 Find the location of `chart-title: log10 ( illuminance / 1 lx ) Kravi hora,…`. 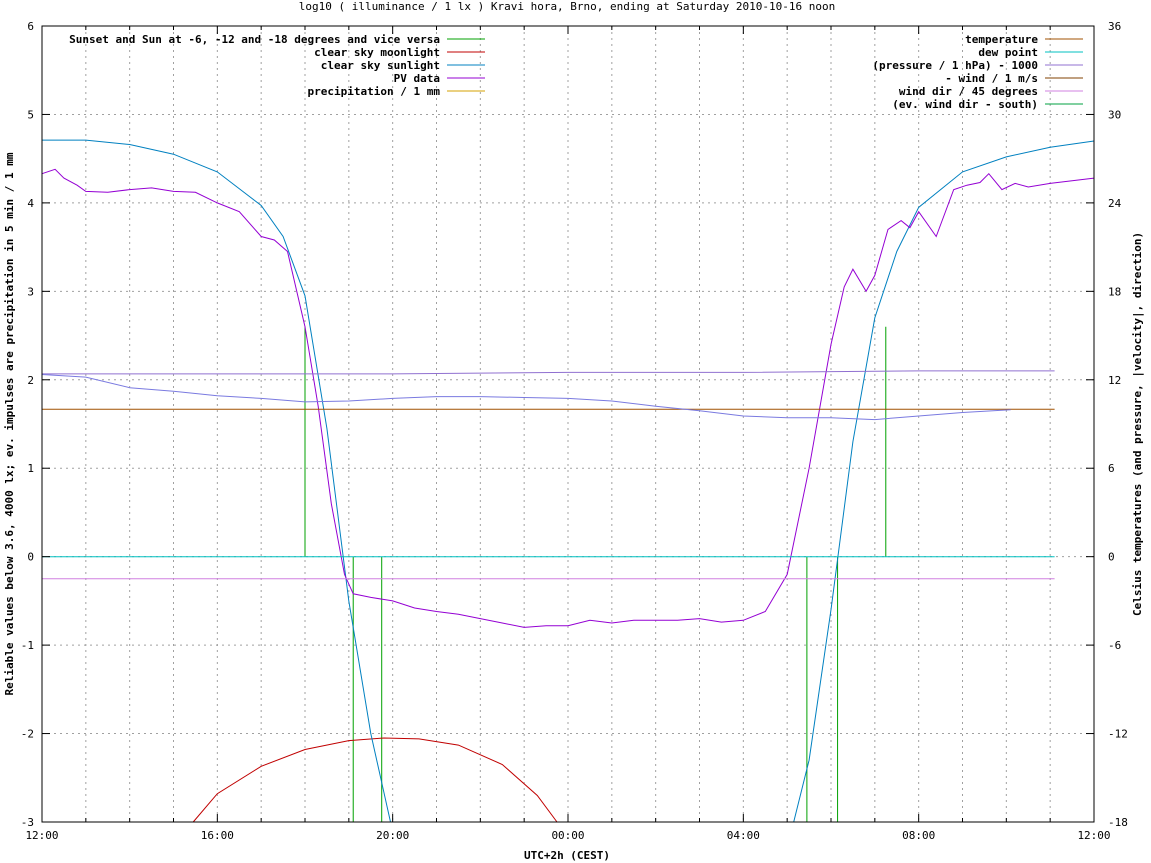

chart-title: log10 ( illuminance / 1 lx ) Kravi hora,… is located at coordinates (567, 6).